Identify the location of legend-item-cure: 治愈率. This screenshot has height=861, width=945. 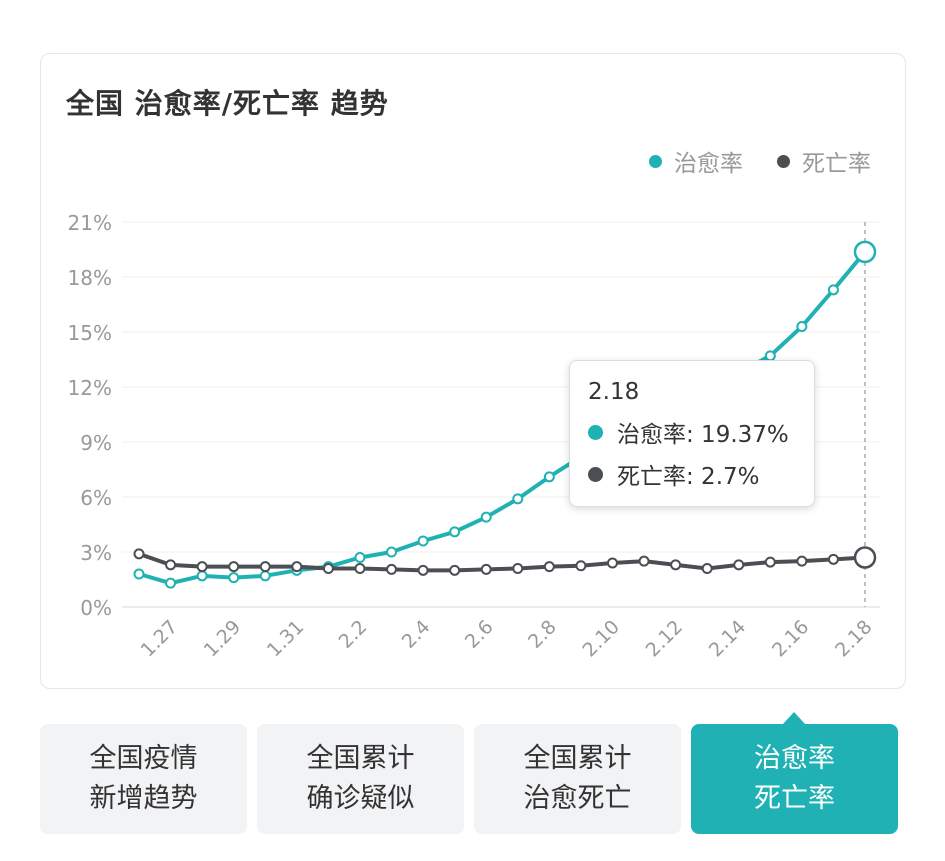
(696, 161).